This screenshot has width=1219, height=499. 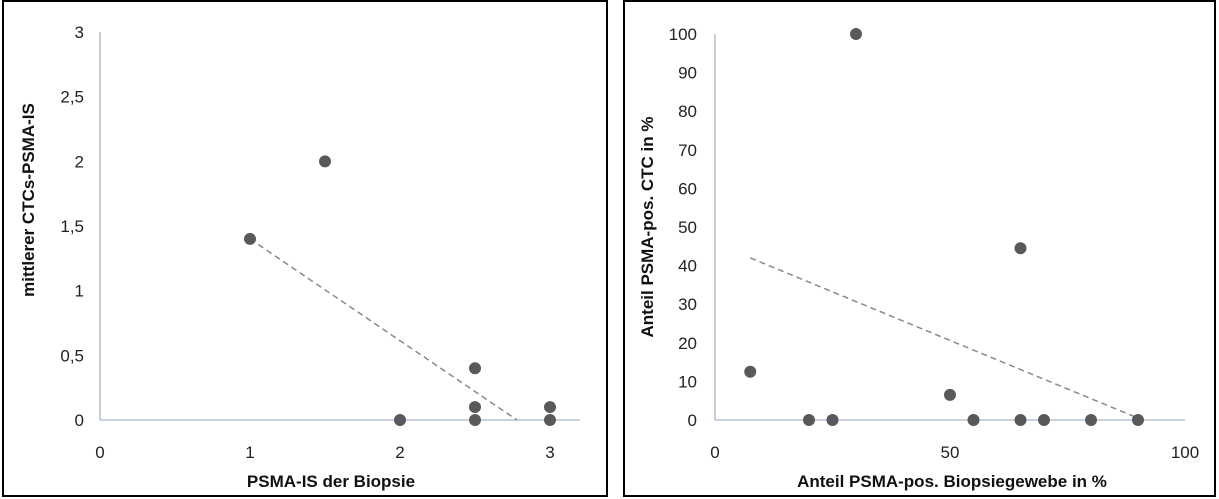 I want to click on y-tick-label: 90, so click(x=687, y=73).